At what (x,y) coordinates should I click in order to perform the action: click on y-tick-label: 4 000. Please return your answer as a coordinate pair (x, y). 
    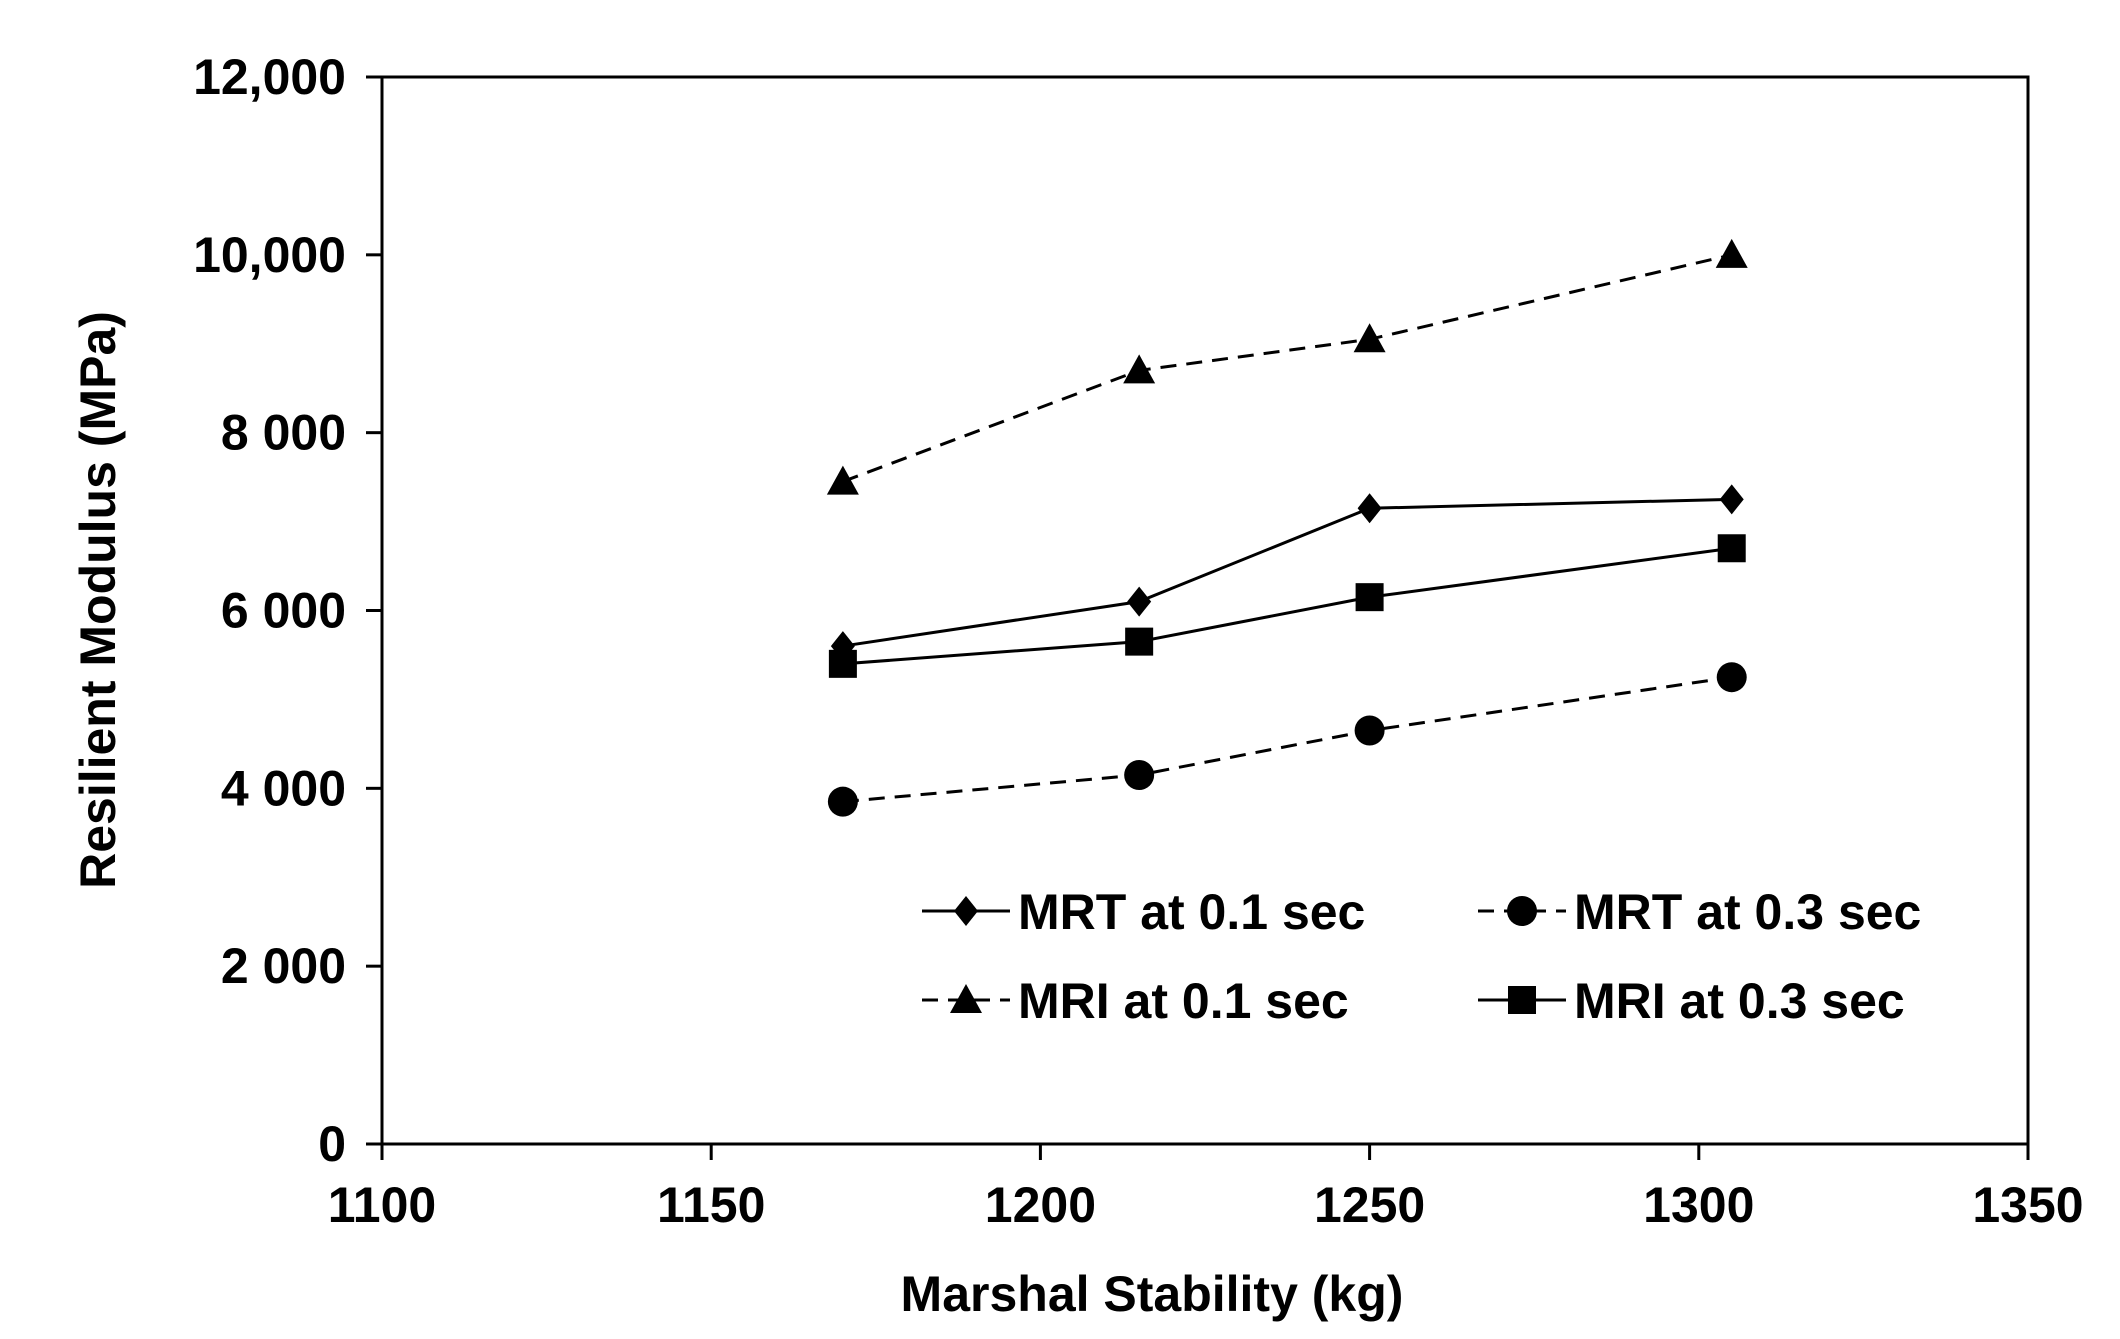
    Looking at the image, I should click on (283, 788).